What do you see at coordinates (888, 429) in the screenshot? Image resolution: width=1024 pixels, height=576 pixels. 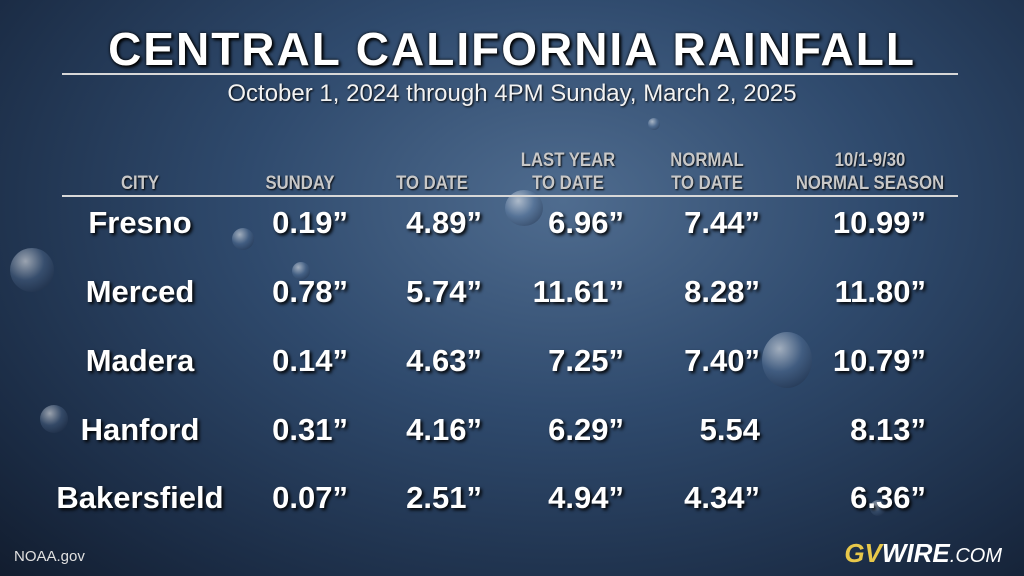 I see `rainfall-value: 8.13”` at bounding box center [888, 429].